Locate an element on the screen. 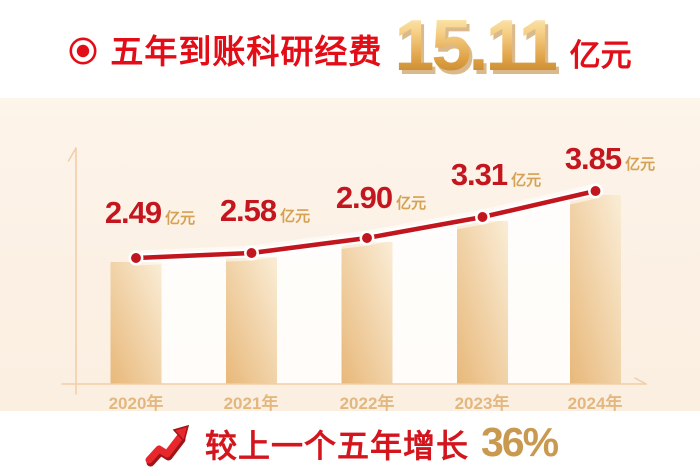 The image size is (700, 476). point-2021 is located at coordinates (251, 253).